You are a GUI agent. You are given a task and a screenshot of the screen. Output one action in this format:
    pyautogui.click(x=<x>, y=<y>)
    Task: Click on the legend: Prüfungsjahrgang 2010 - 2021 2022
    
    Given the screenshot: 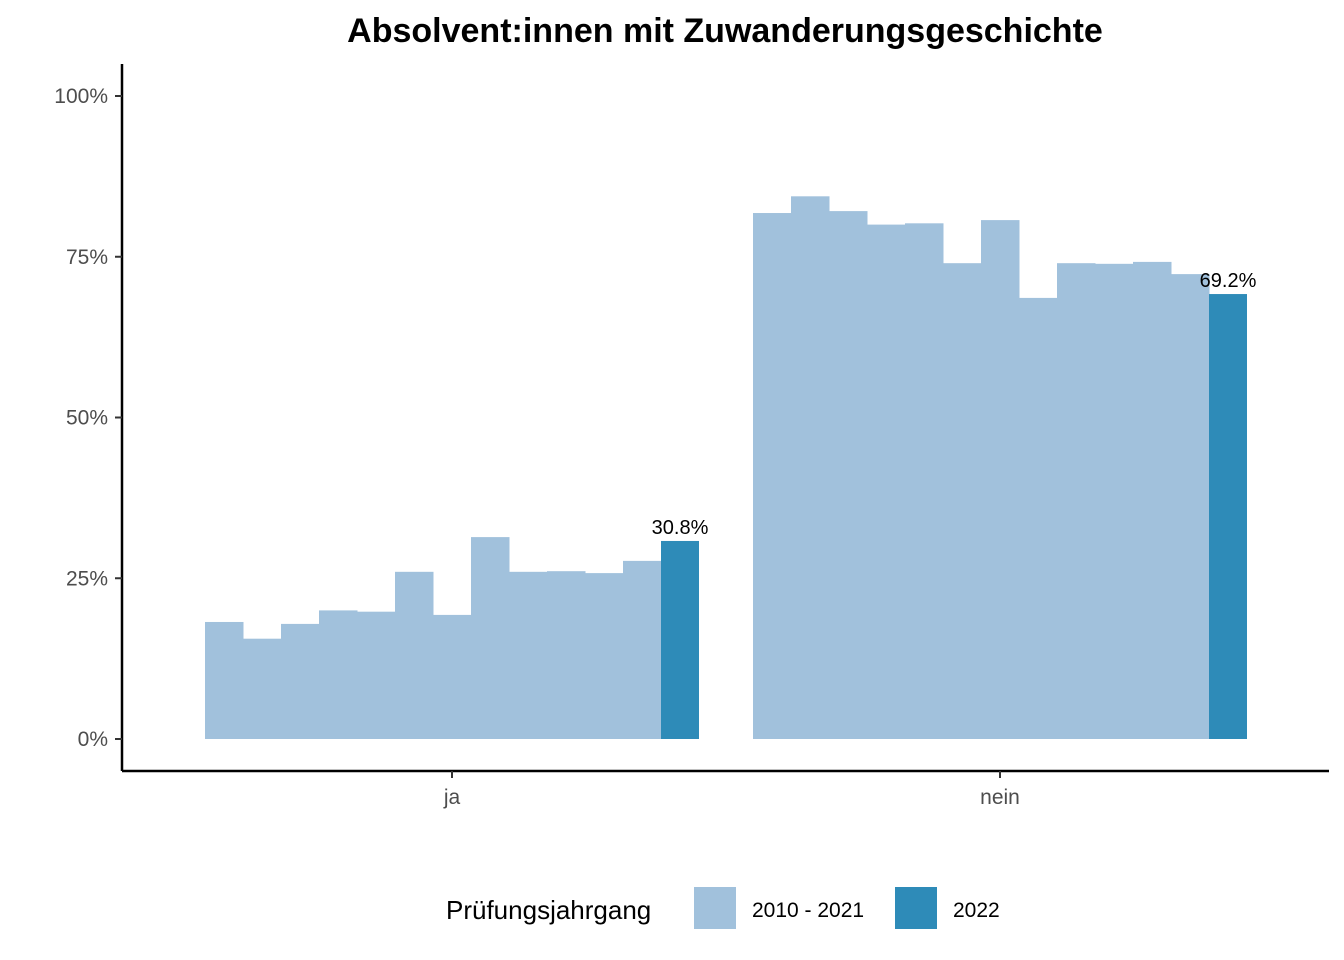 What is the action you would take?
    pyautogui.click(x=723, y=908)
    